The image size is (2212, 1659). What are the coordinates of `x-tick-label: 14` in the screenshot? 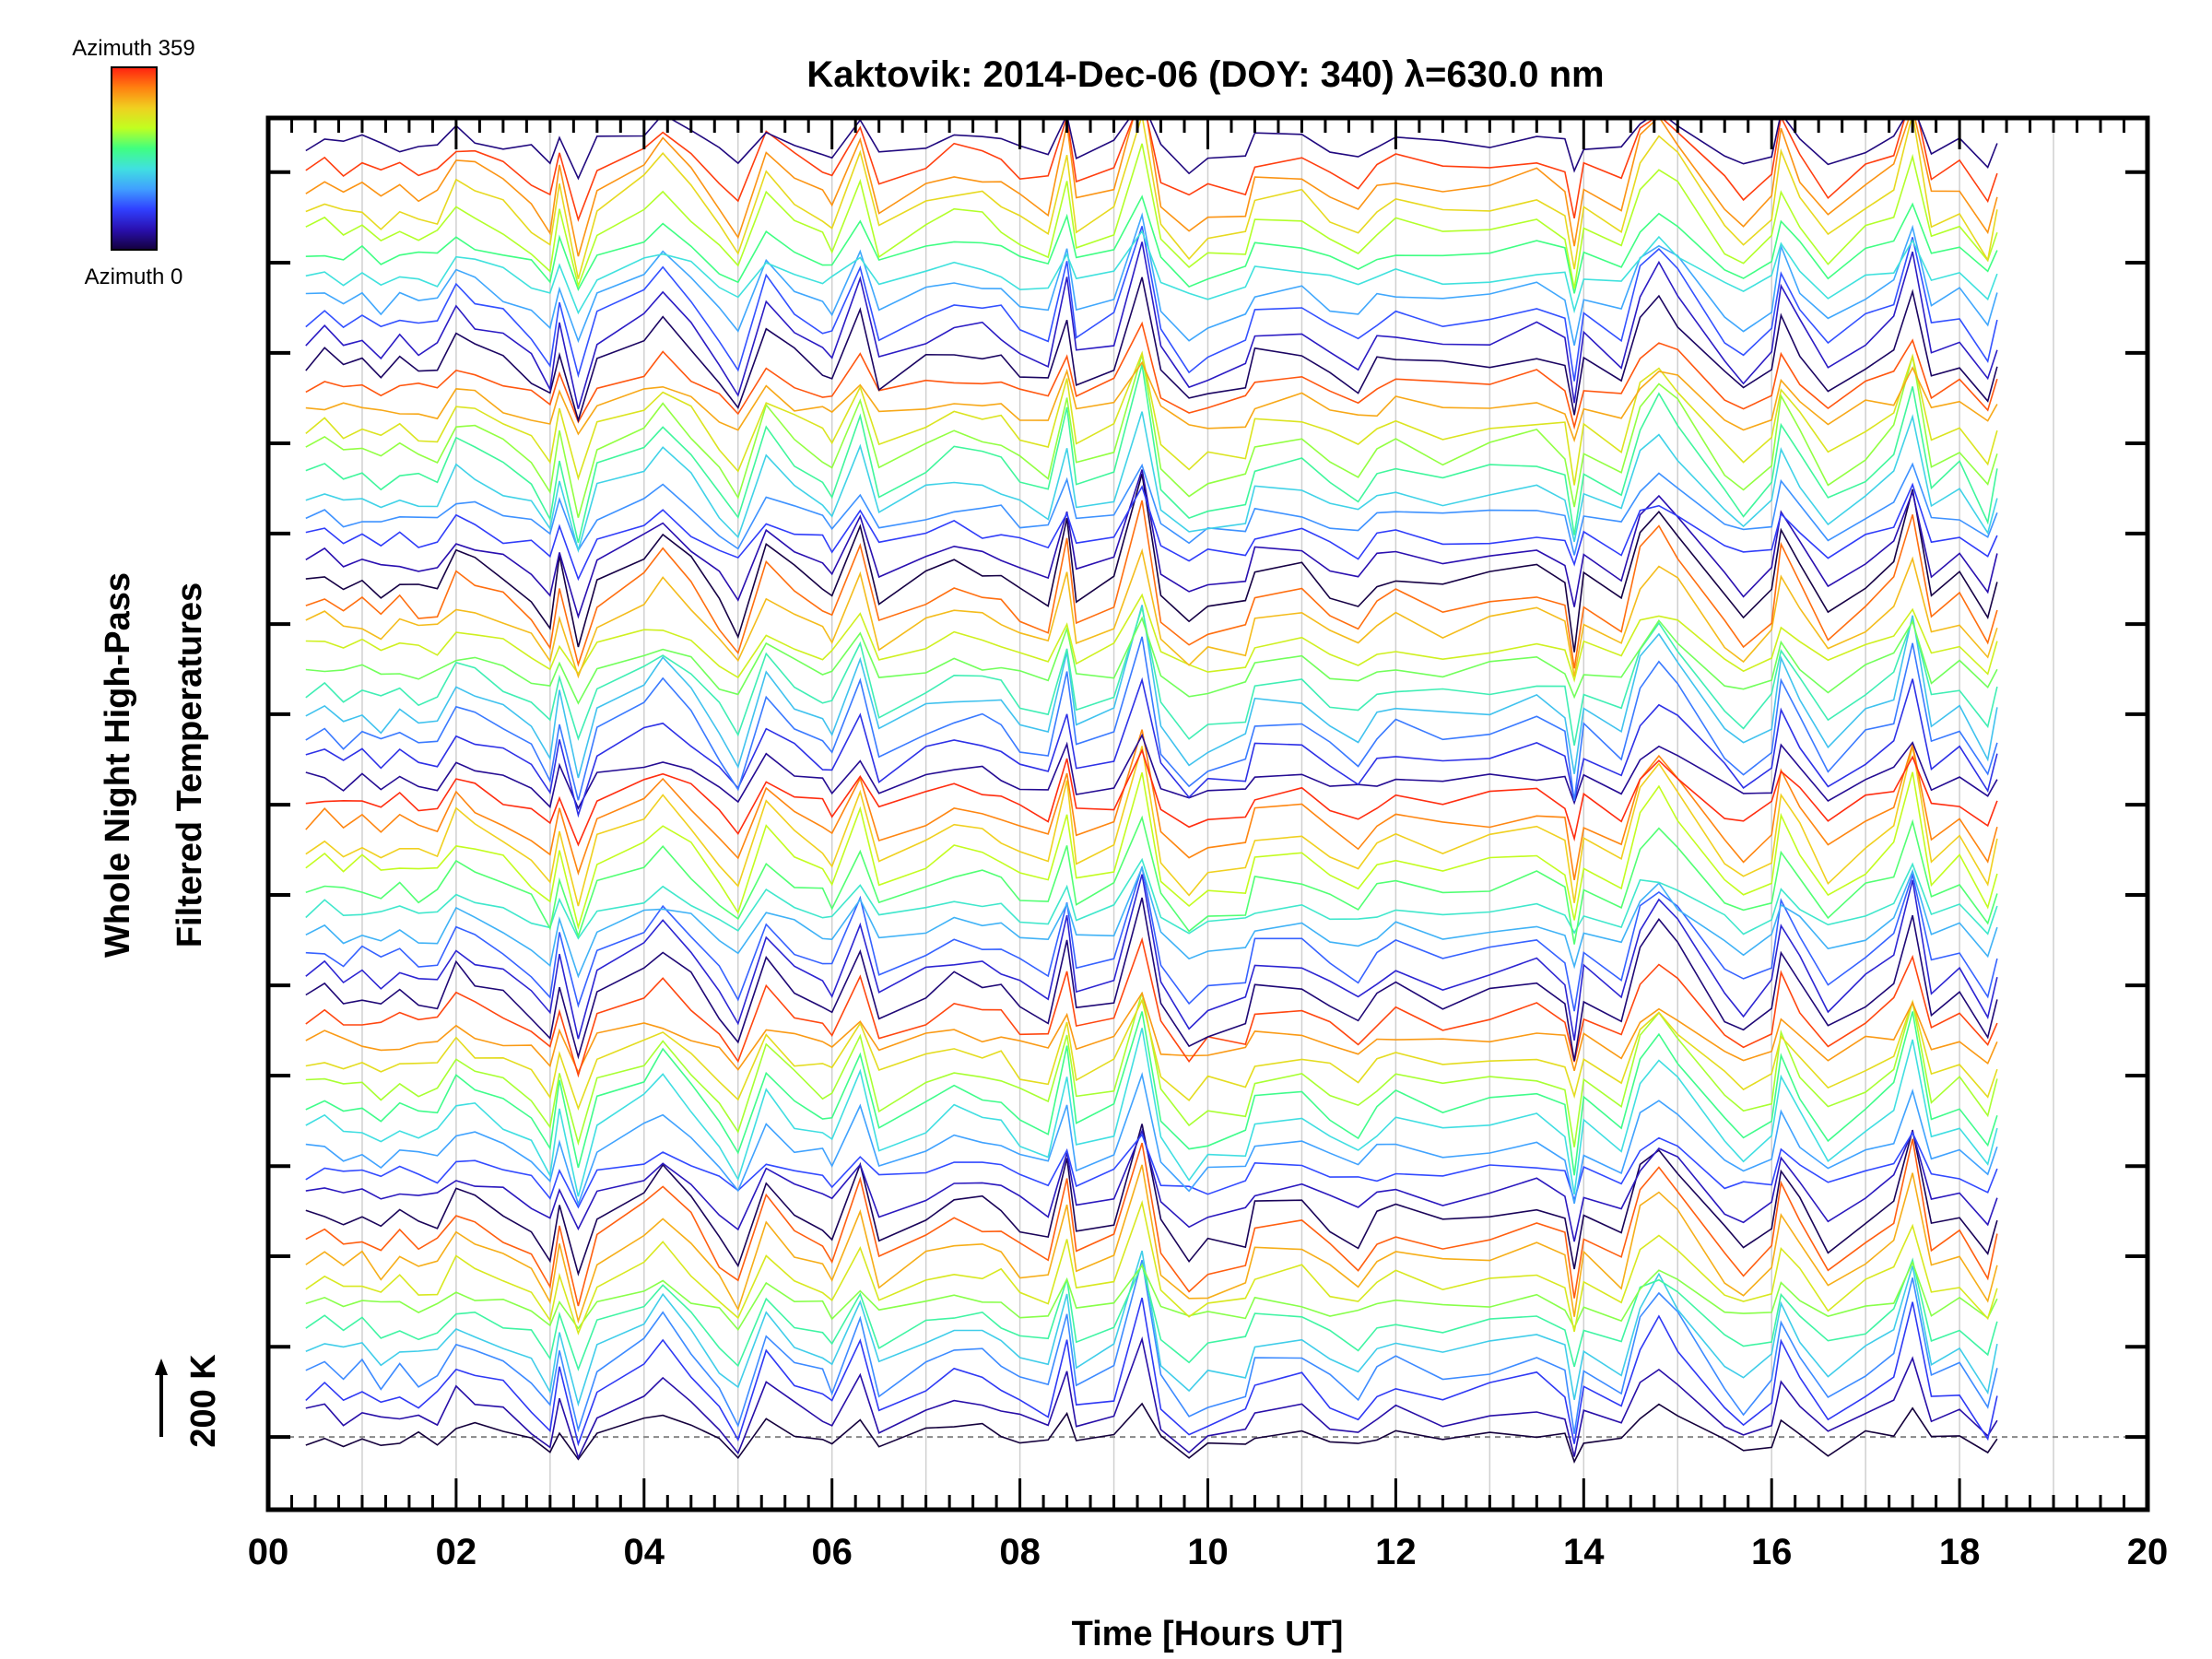 It's located at (1584, 1552).